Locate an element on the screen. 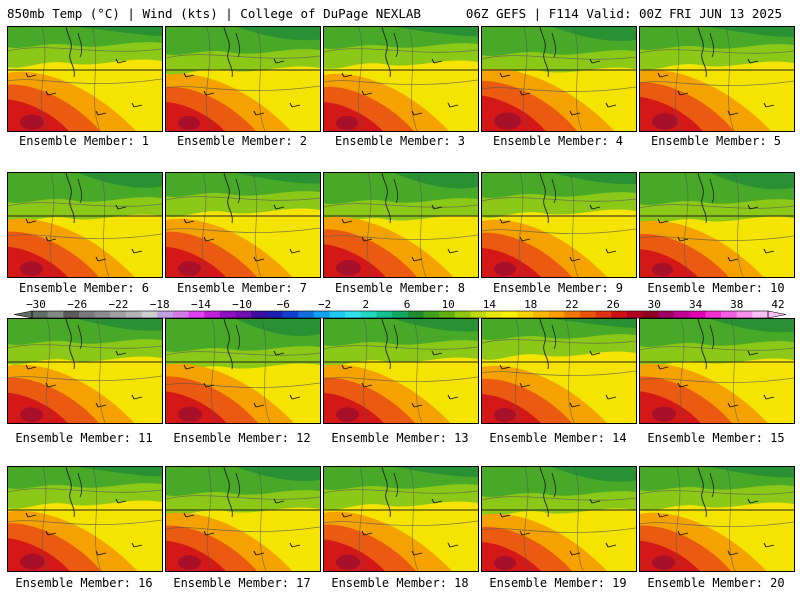  member-label: Ensemble Member: 13 is located at coordinates (400, 438).